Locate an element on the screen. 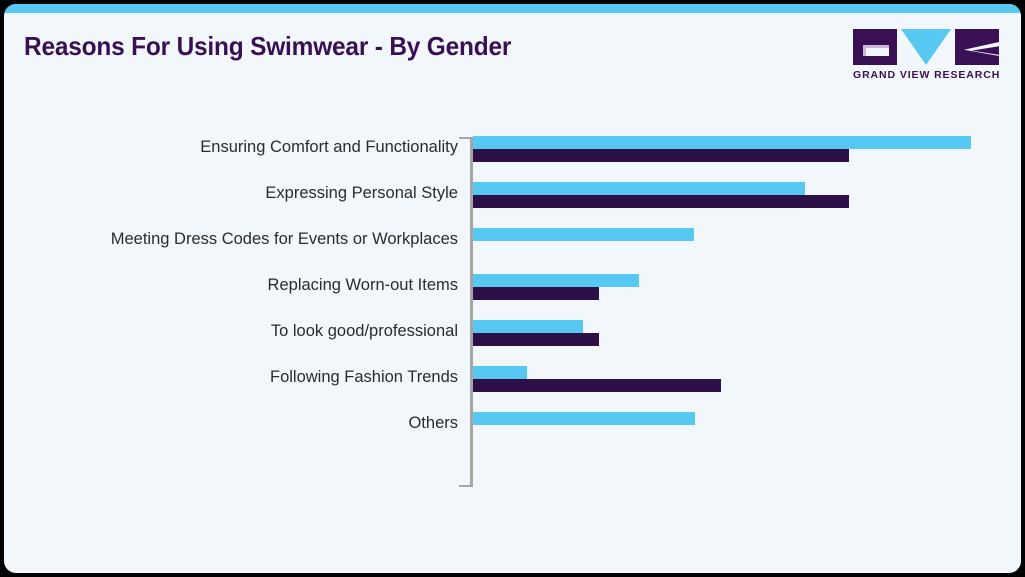 The image size is (1025, 577). category-label: To look good/professional is located at coordinates (364, 331).